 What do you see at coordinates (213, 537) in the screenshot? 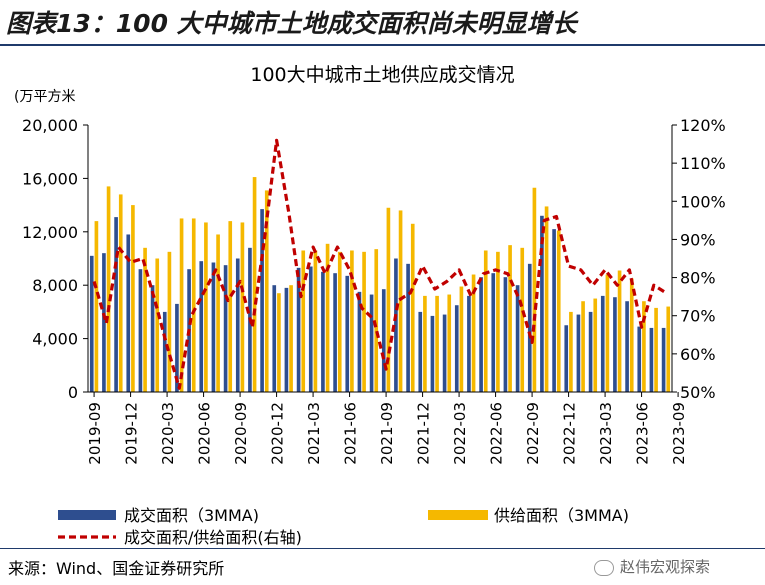
I see `legend-label-ratio: 成交面积/供给面积(右轴)` at bounding box center [213, 537].